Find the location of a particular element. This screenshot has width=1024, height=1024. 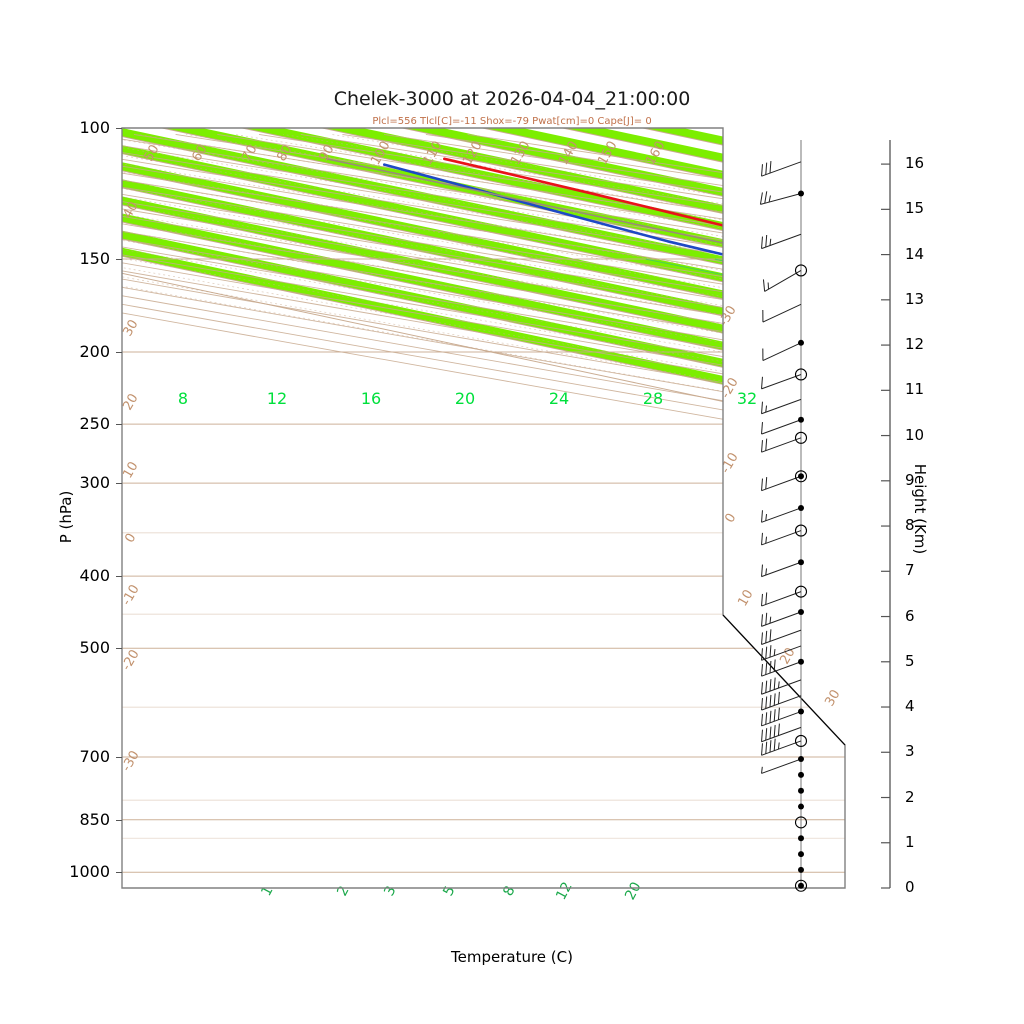

page-title: Chelek-3000 at 2026-04-04_21:00:00 is located at coordinates (512, 99).